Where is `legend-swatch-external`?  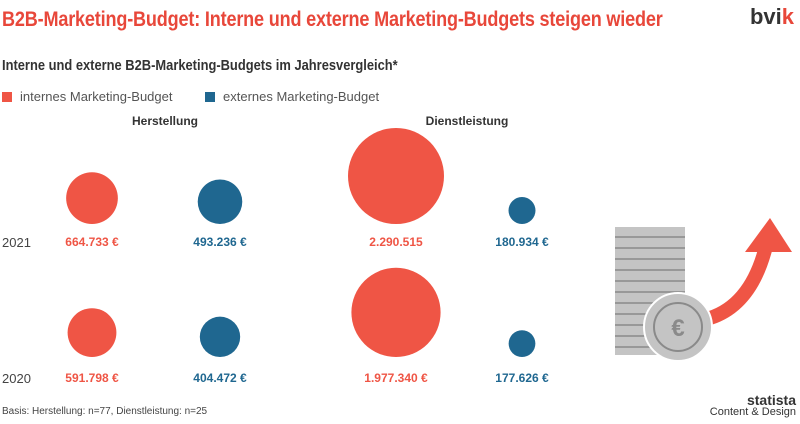
legend-swatch-external is located at coordinates (210, 96).